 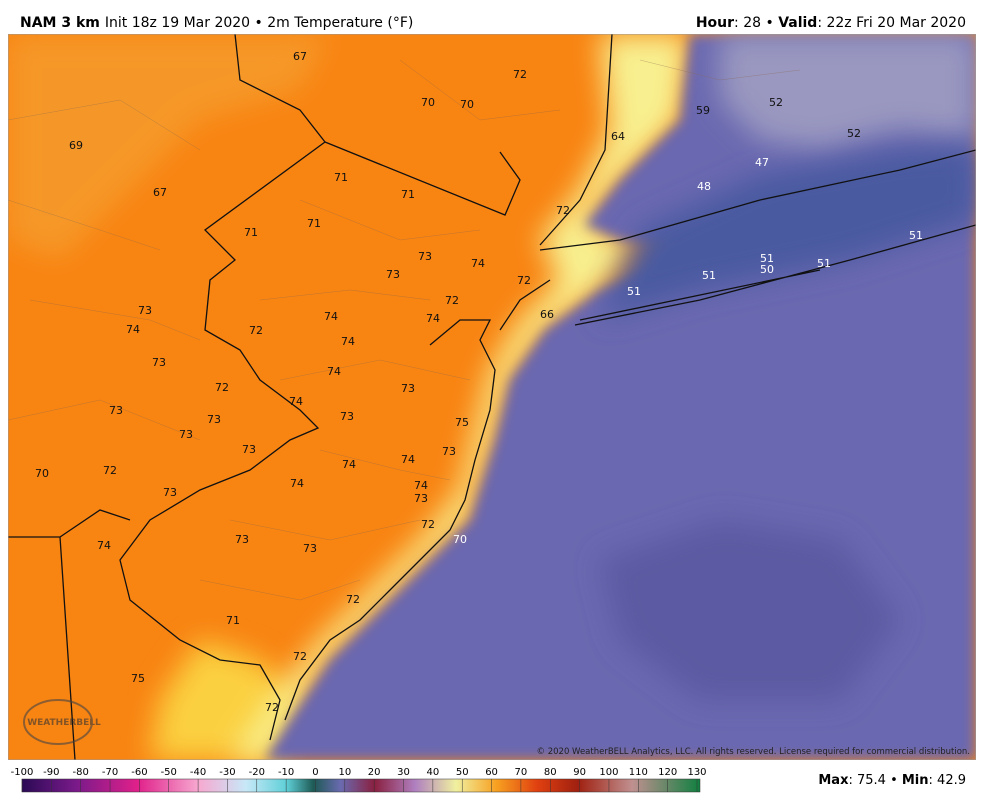 I want to click on colorbar-label: -90, so click(x=51, y=772).